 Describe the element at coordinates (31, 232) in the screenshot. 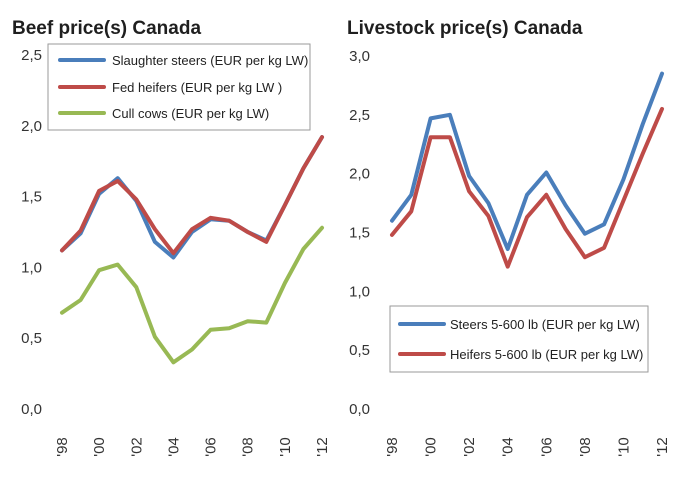

I see `y-axis: 0,0 0,5 1,0 1,5 2,0 2,5` at that location.